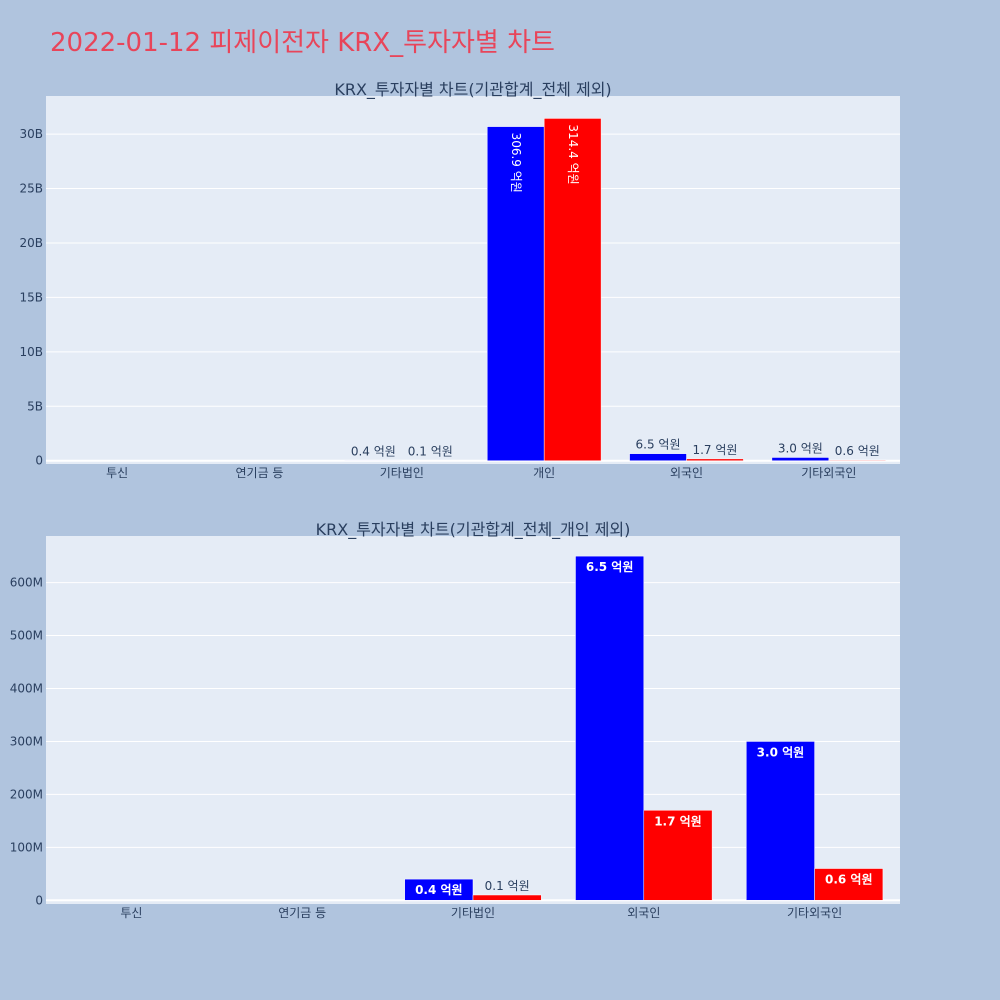  What do you see at coordinates (26, 636) in the screenshot?
I see `y-tick-label: 500M` at bounding box center [26, 636].